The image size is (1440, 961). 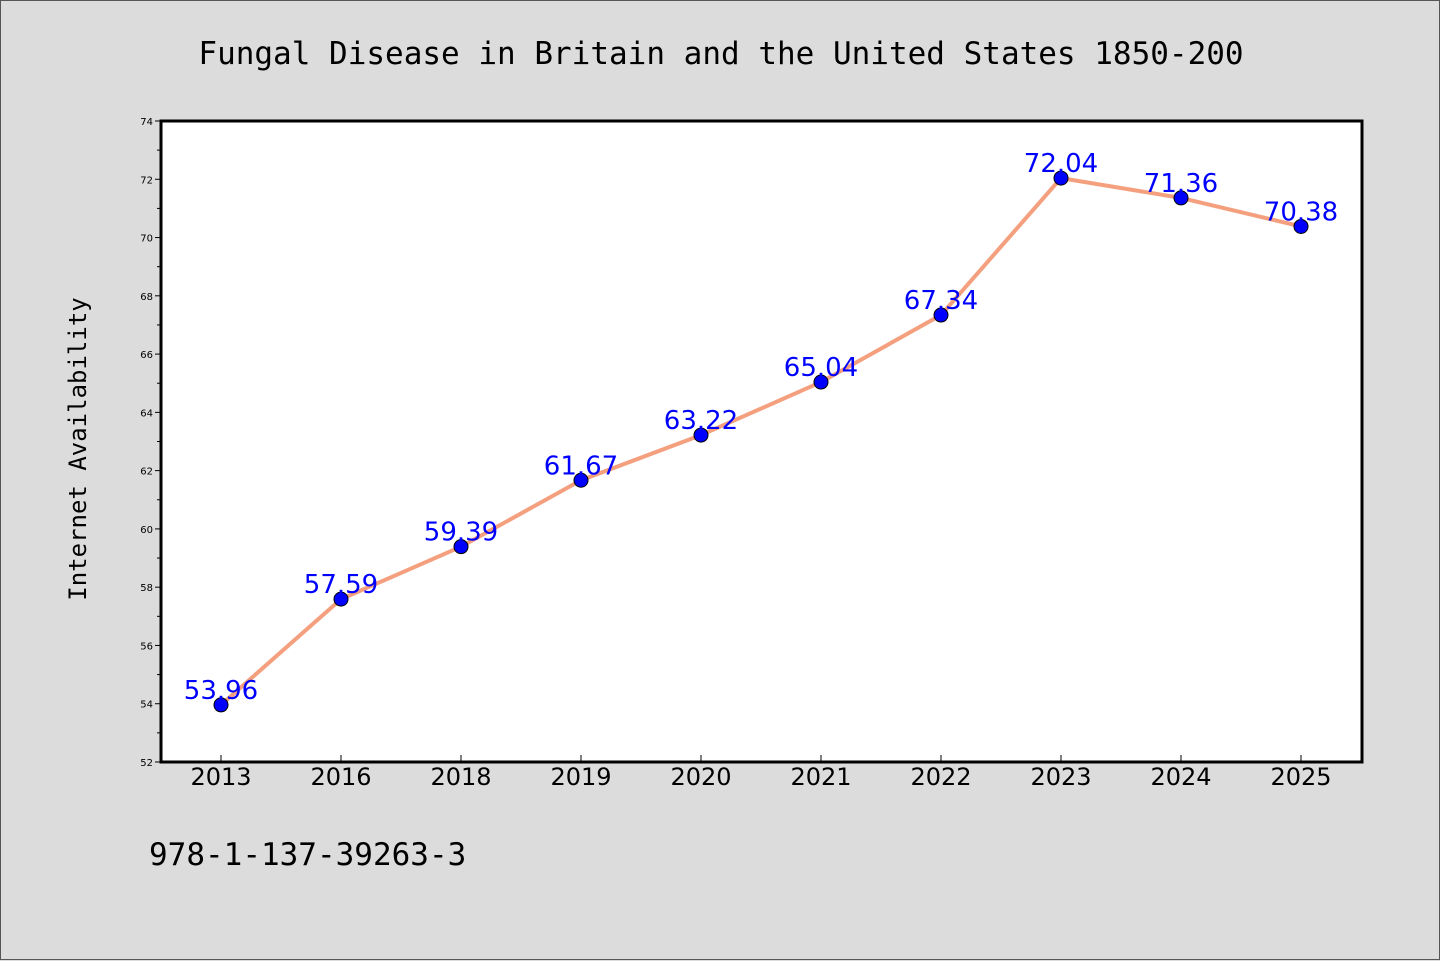 I want to click on x-tick-label: 2023, so click(x=1060, y=777).